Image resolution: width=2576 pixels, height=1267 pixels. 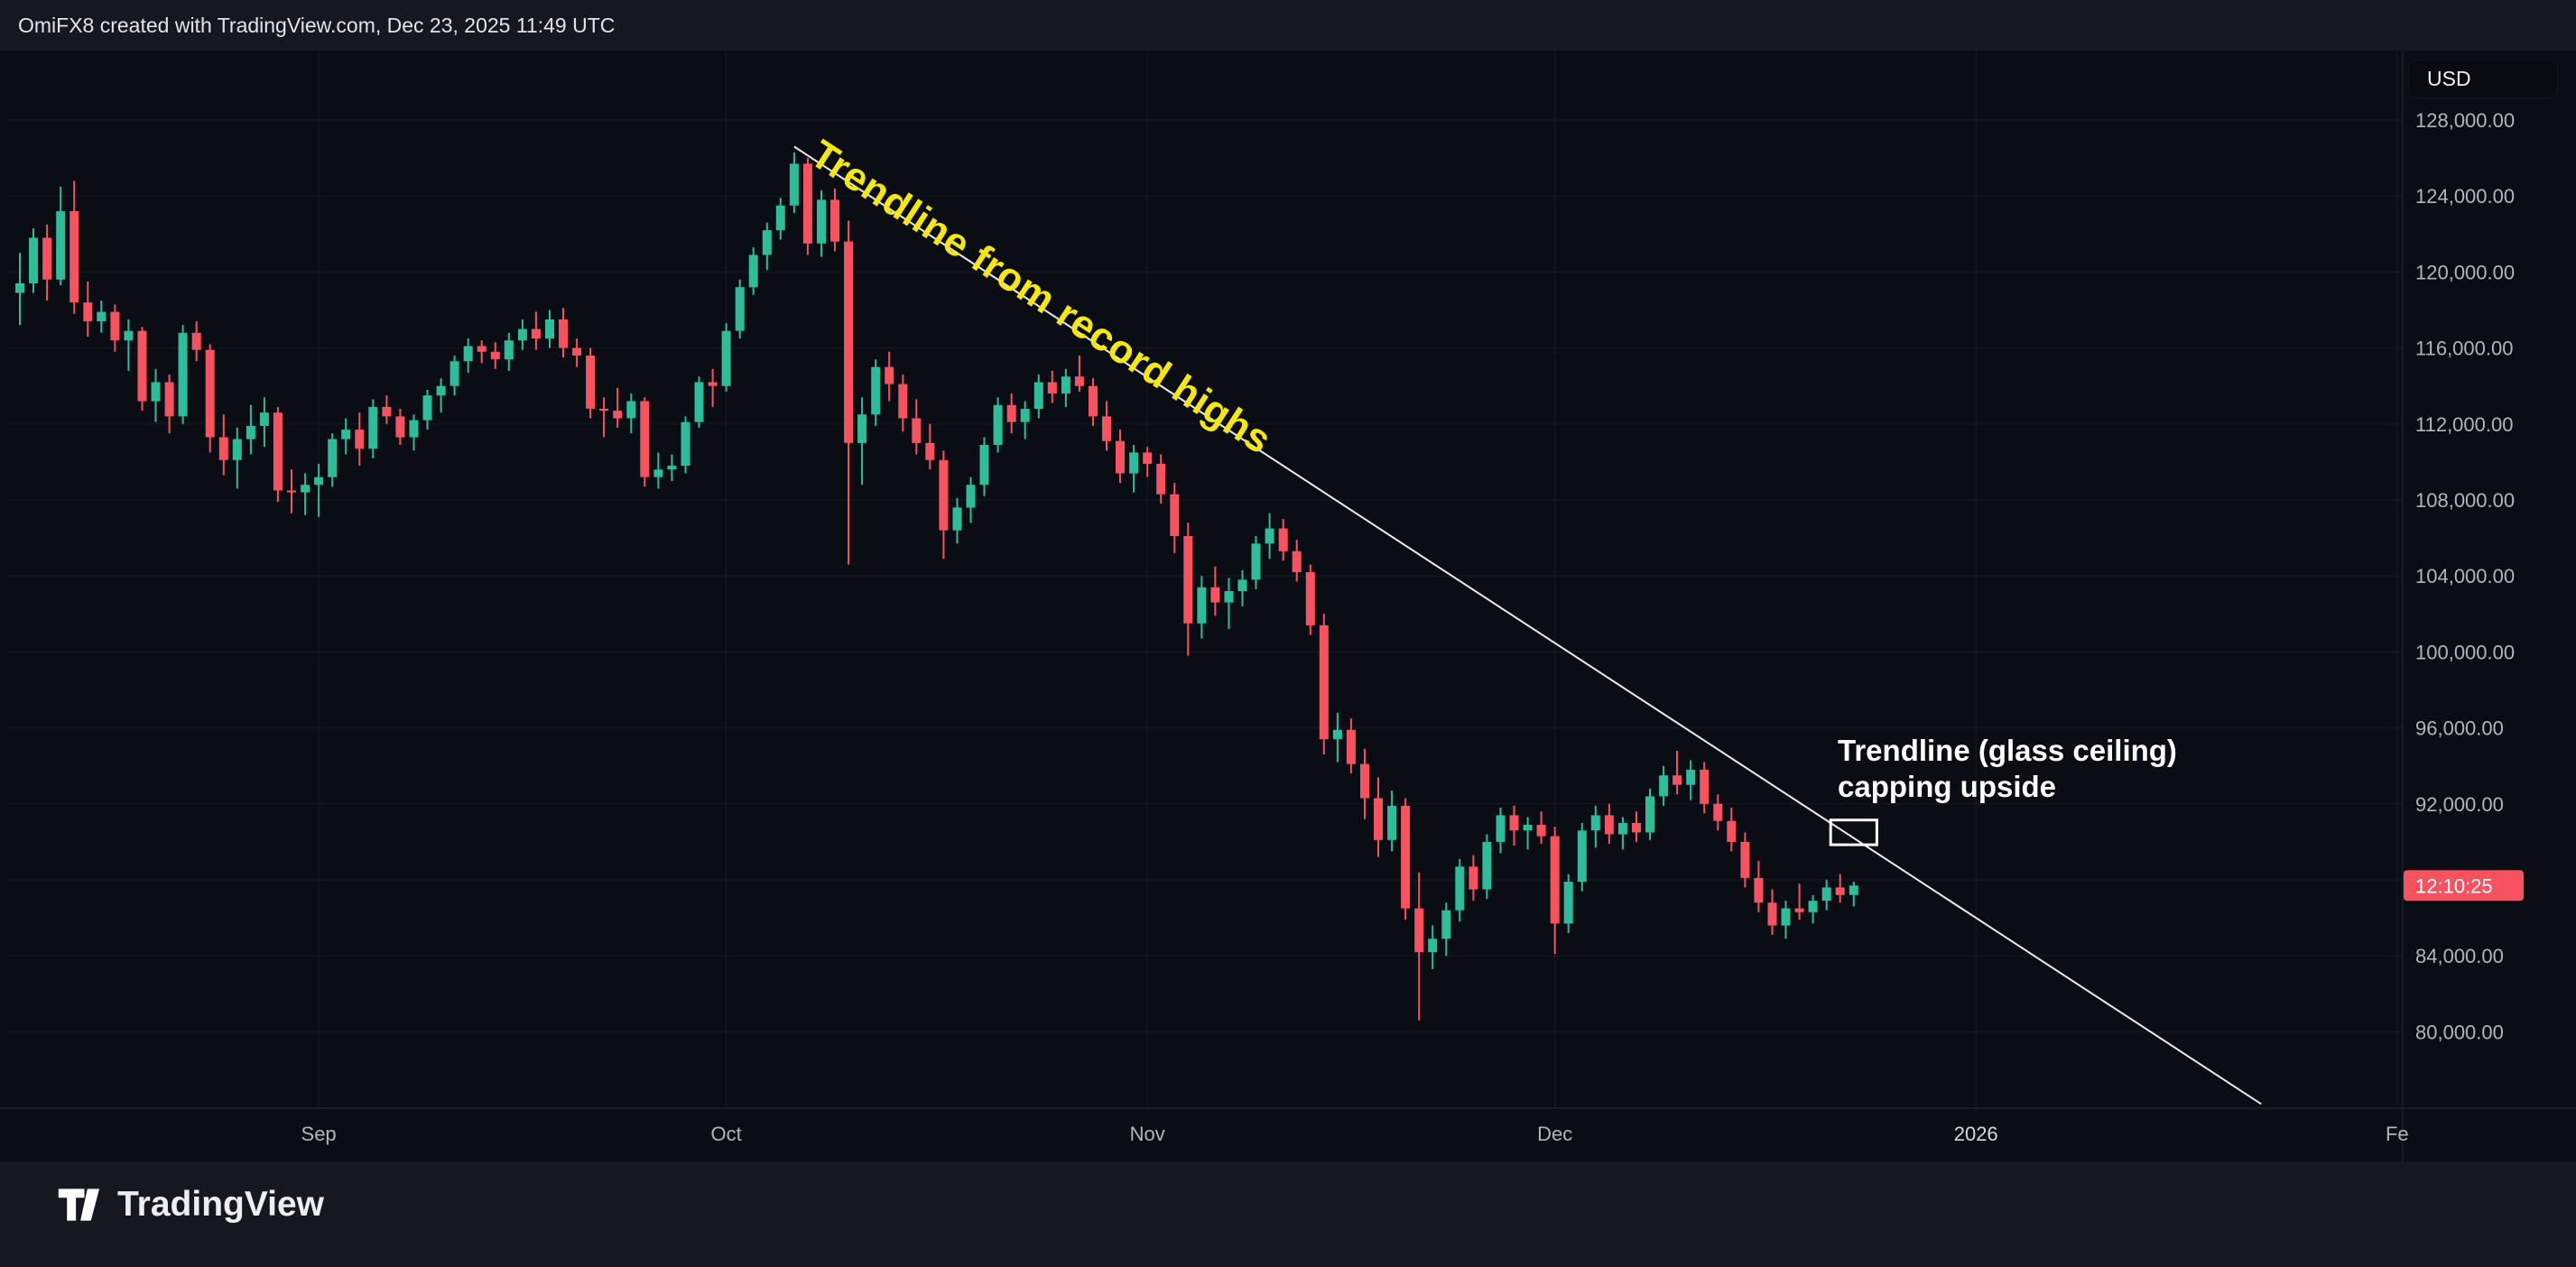 I want to click on price-axis-label: 100,000.00, so click(x=2465, y=652).